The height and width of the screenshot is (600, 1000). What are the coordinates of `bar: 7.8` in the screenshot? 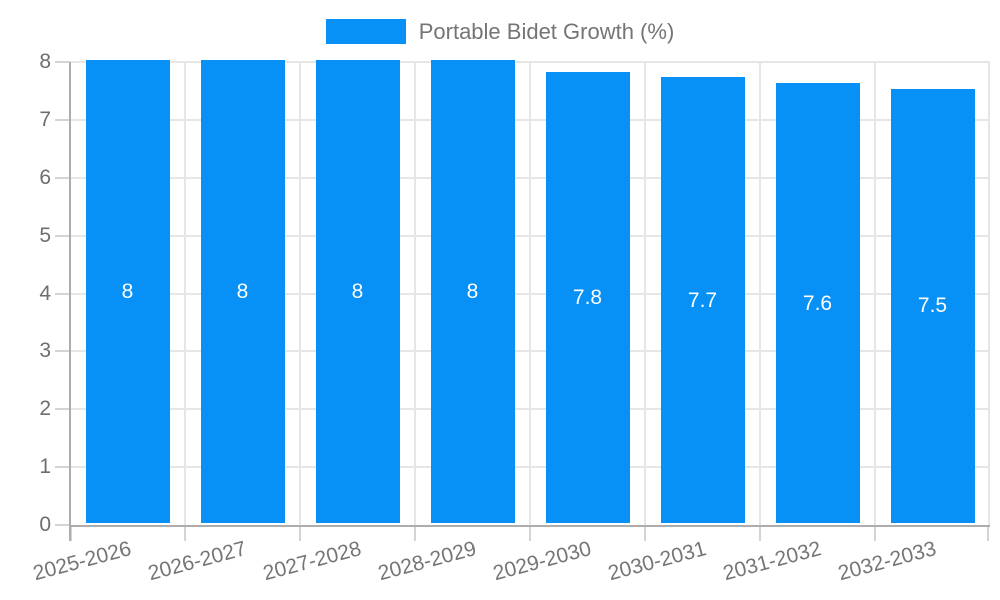 It's located at (587, 297).